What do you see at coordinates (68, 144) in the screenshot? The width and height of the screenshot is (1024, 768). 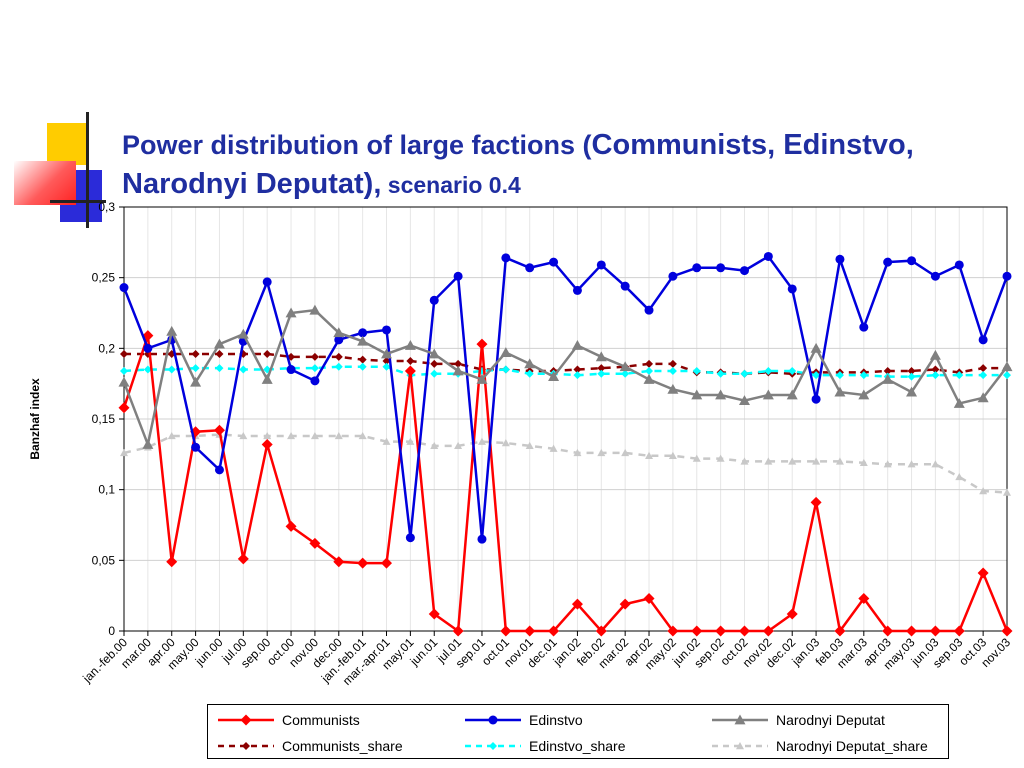 I see `decoration-yellow-square` at bounding box center [68, 144].